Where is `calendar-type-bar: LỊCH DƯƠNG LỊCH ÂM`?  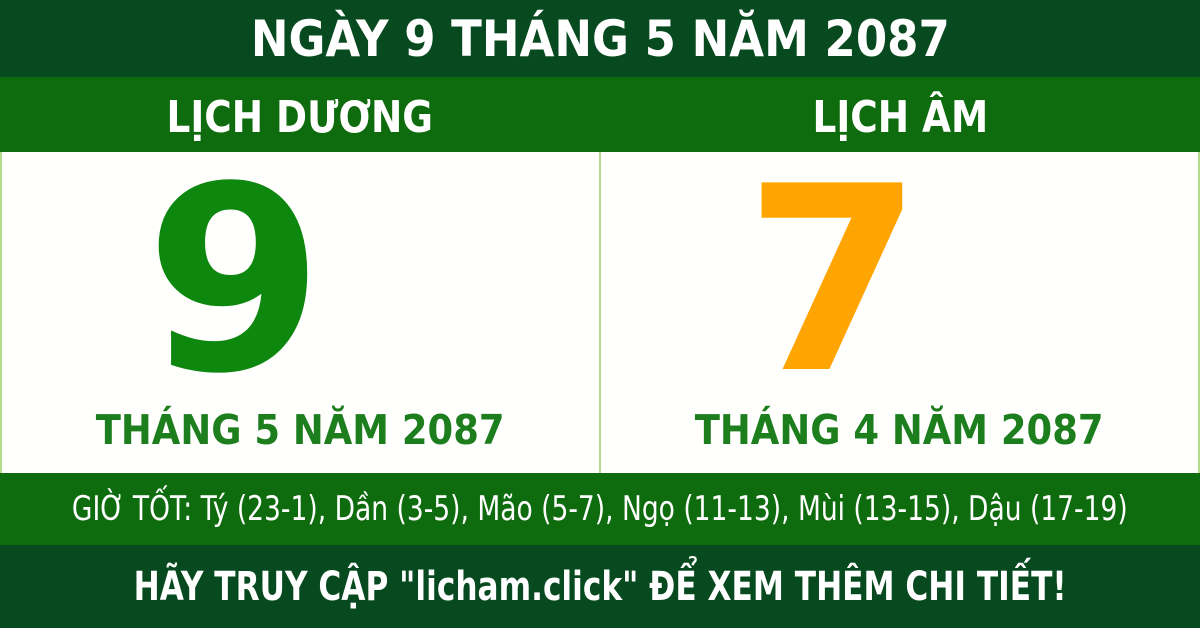
calendar-type-bar: LỊCH DƯƠNG LỊCH ÂM is located at coordinates (600, 114).